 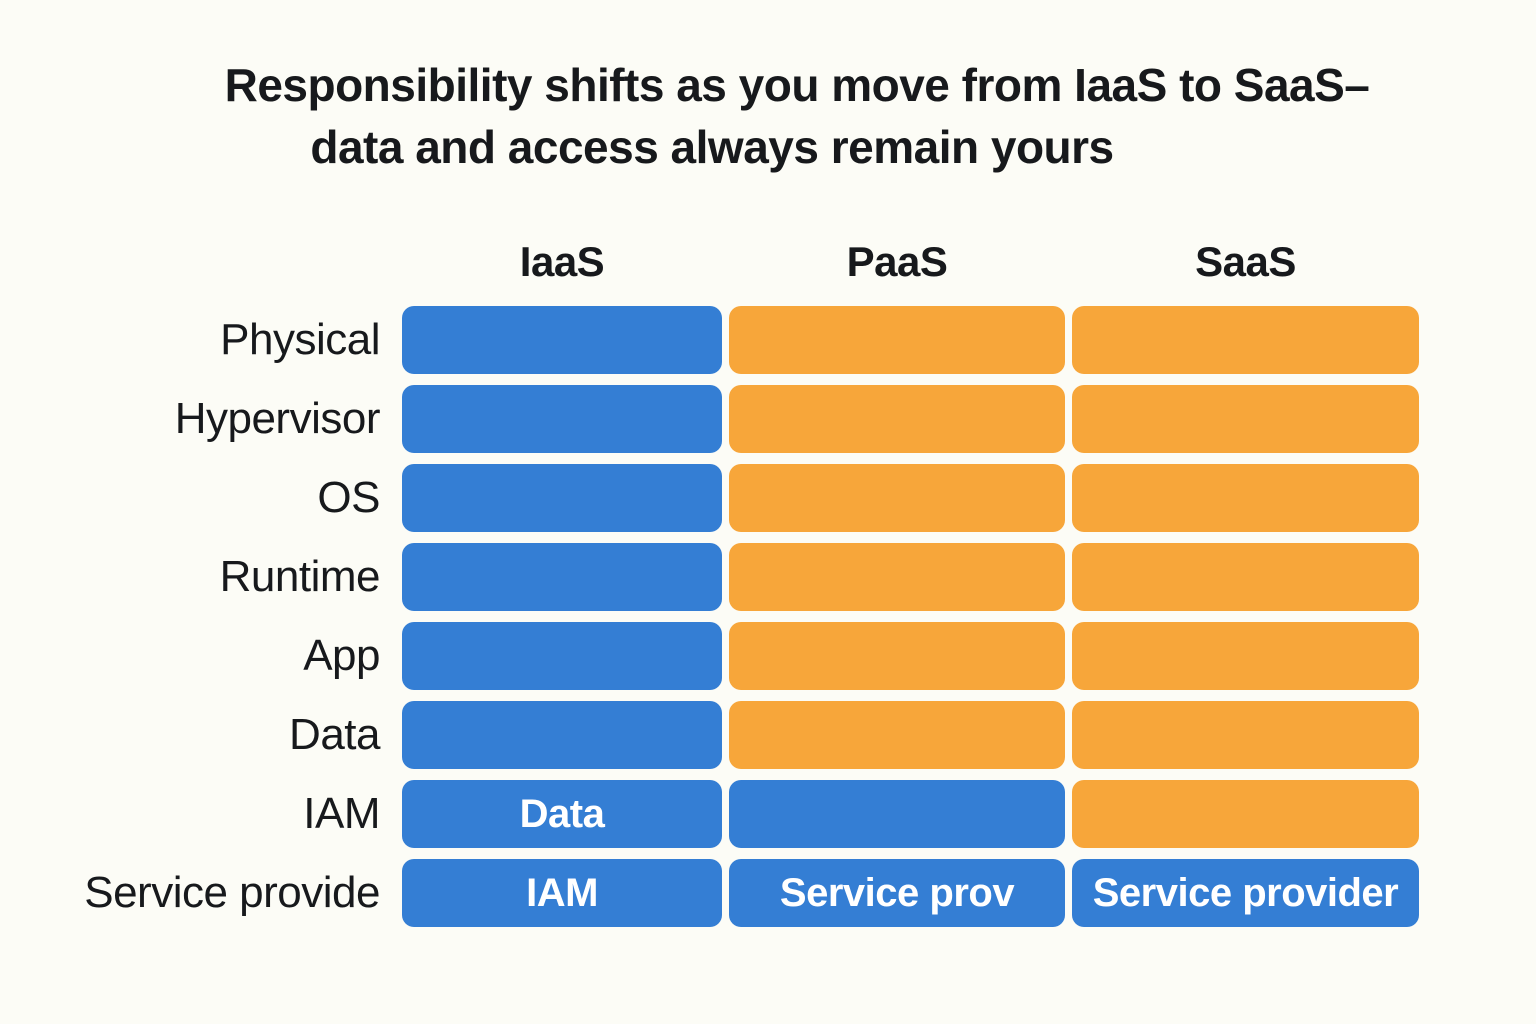 I want to click on row-label-service-provider: Service provide, so click(x=232, y=892).